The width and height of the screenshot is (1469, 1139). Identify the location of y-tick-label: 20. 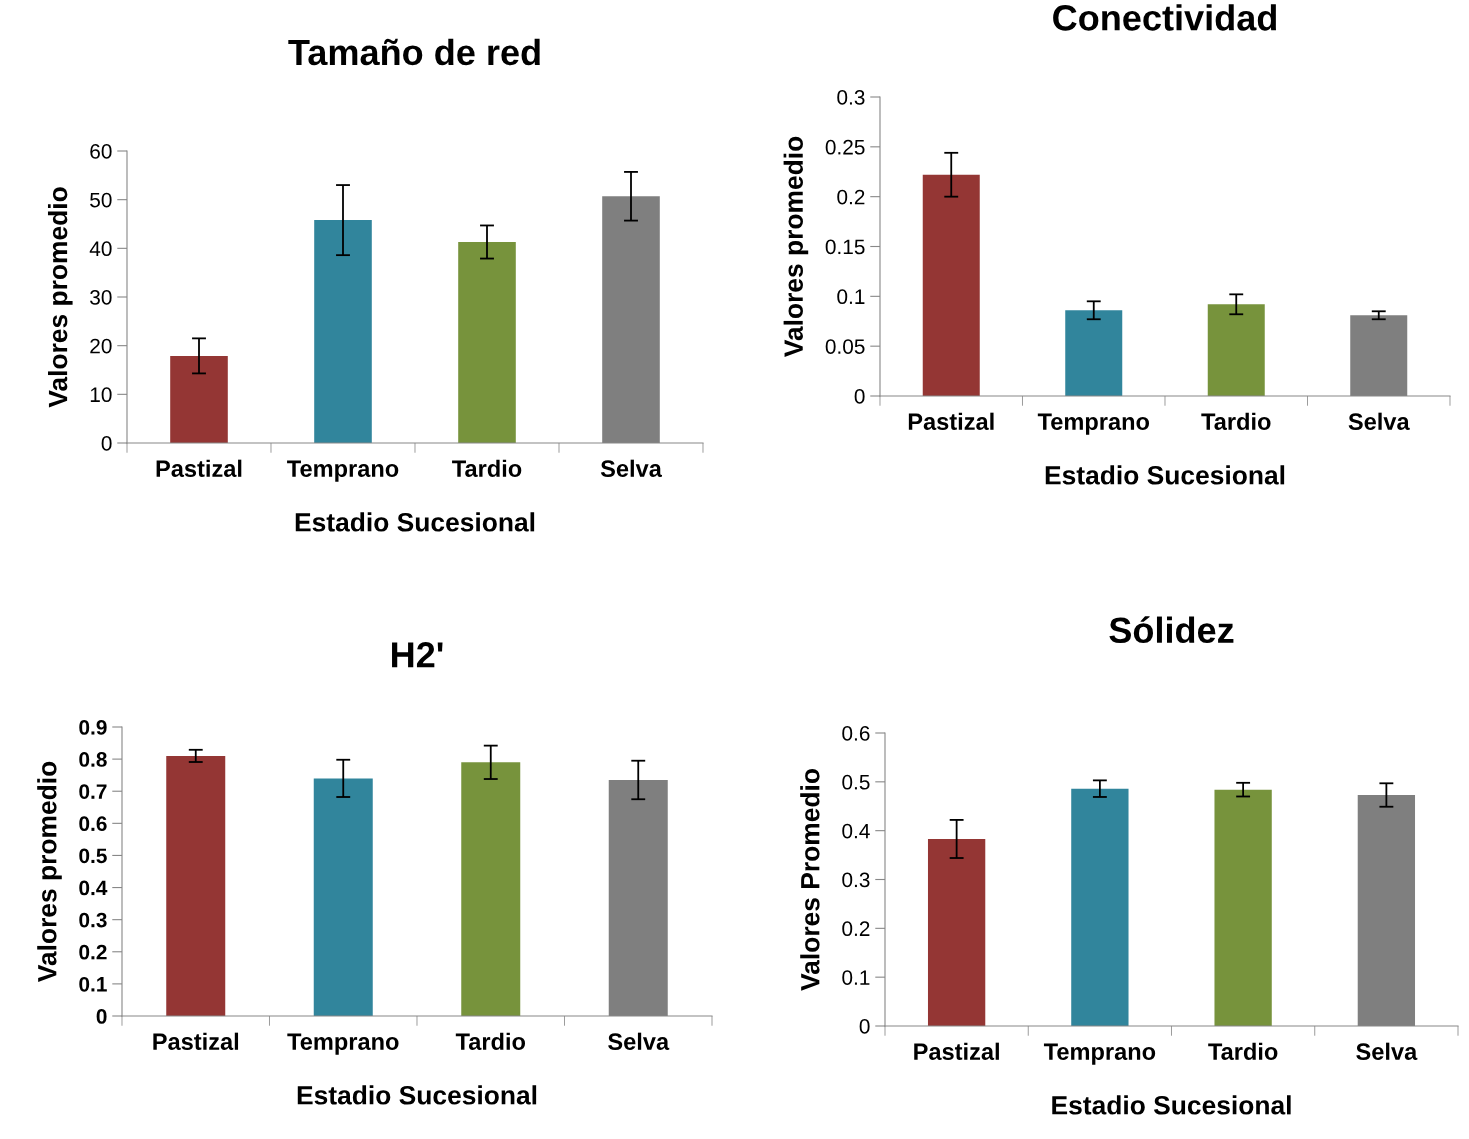
(101, 346).